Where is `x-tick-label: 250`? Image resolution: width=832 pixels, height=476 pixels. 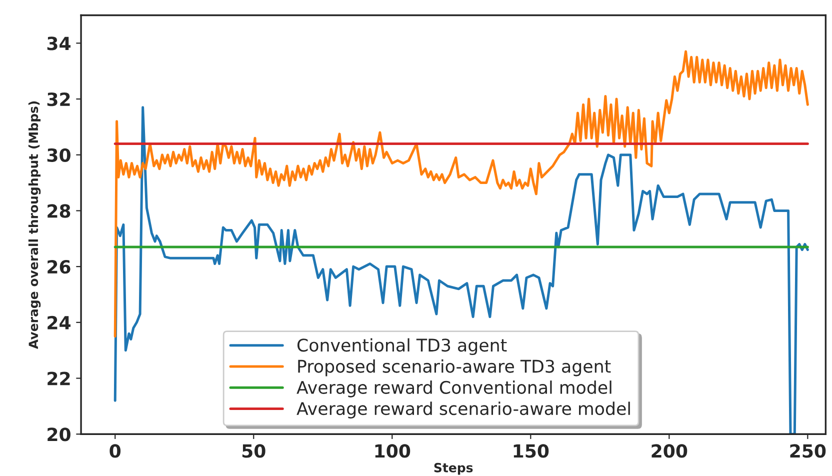
x-tick-label: 250 is located at coordinates (808, 451).